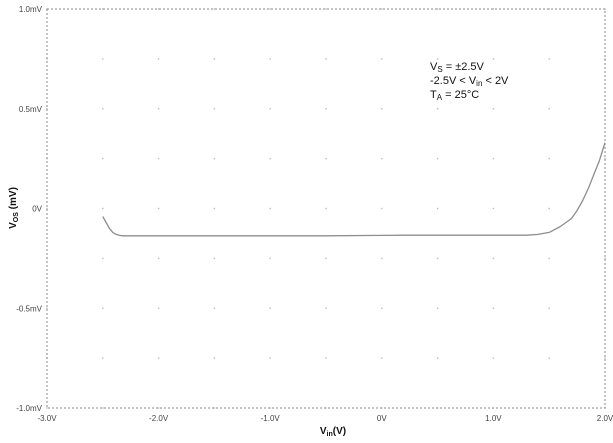  What do you see at coordinates (37, 209) in the screenshot?
I see `y-tick-label: 0V` at bounding box center [37, 209].